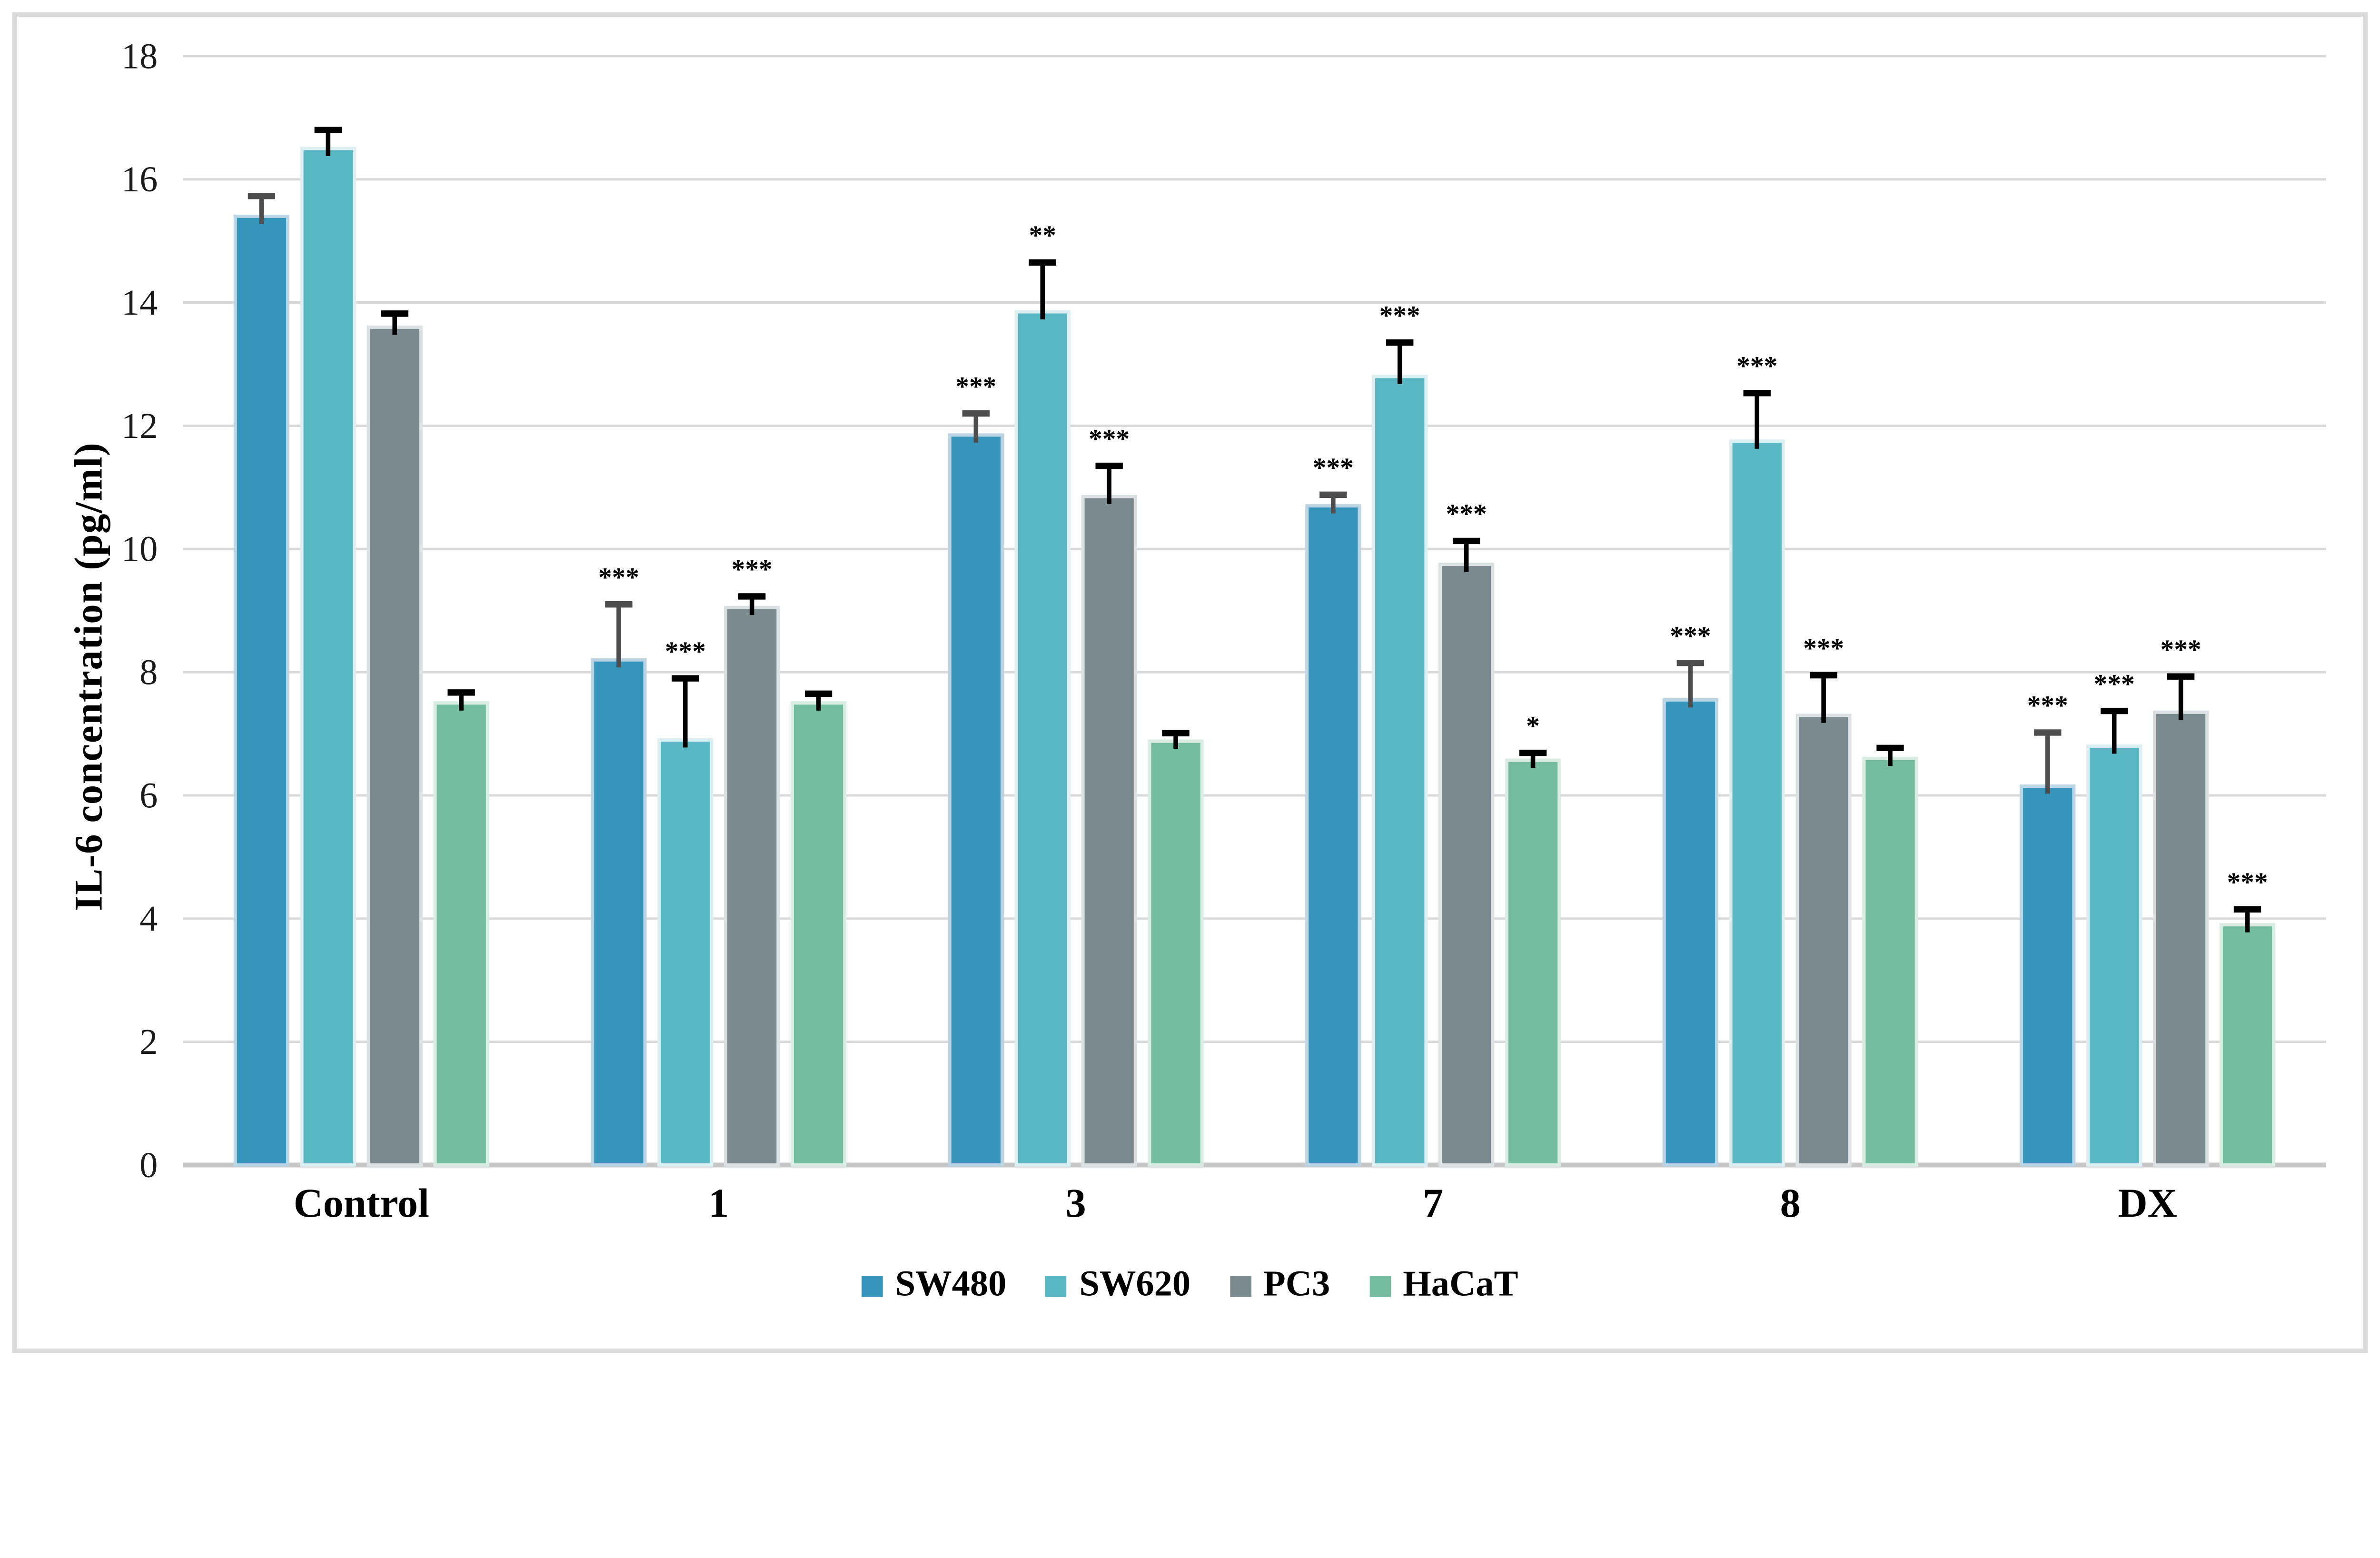  Describe the element at coordinates (1790, 1203) in the screenshot. I see `x-tick-label: 8` at that location.